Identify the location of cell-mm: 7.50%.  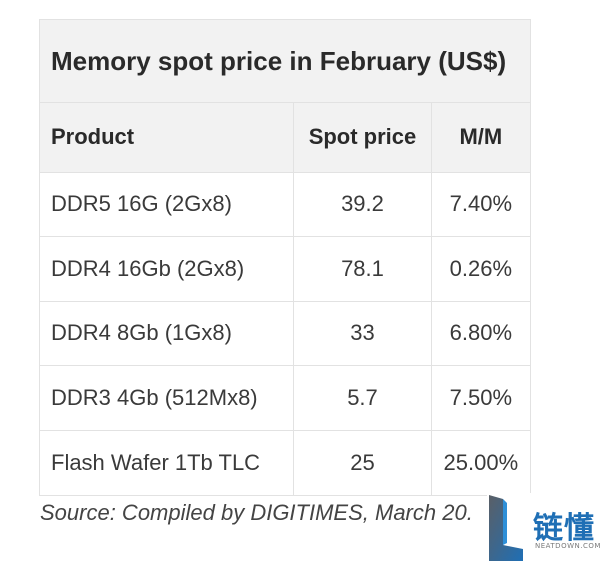
(480, 398).